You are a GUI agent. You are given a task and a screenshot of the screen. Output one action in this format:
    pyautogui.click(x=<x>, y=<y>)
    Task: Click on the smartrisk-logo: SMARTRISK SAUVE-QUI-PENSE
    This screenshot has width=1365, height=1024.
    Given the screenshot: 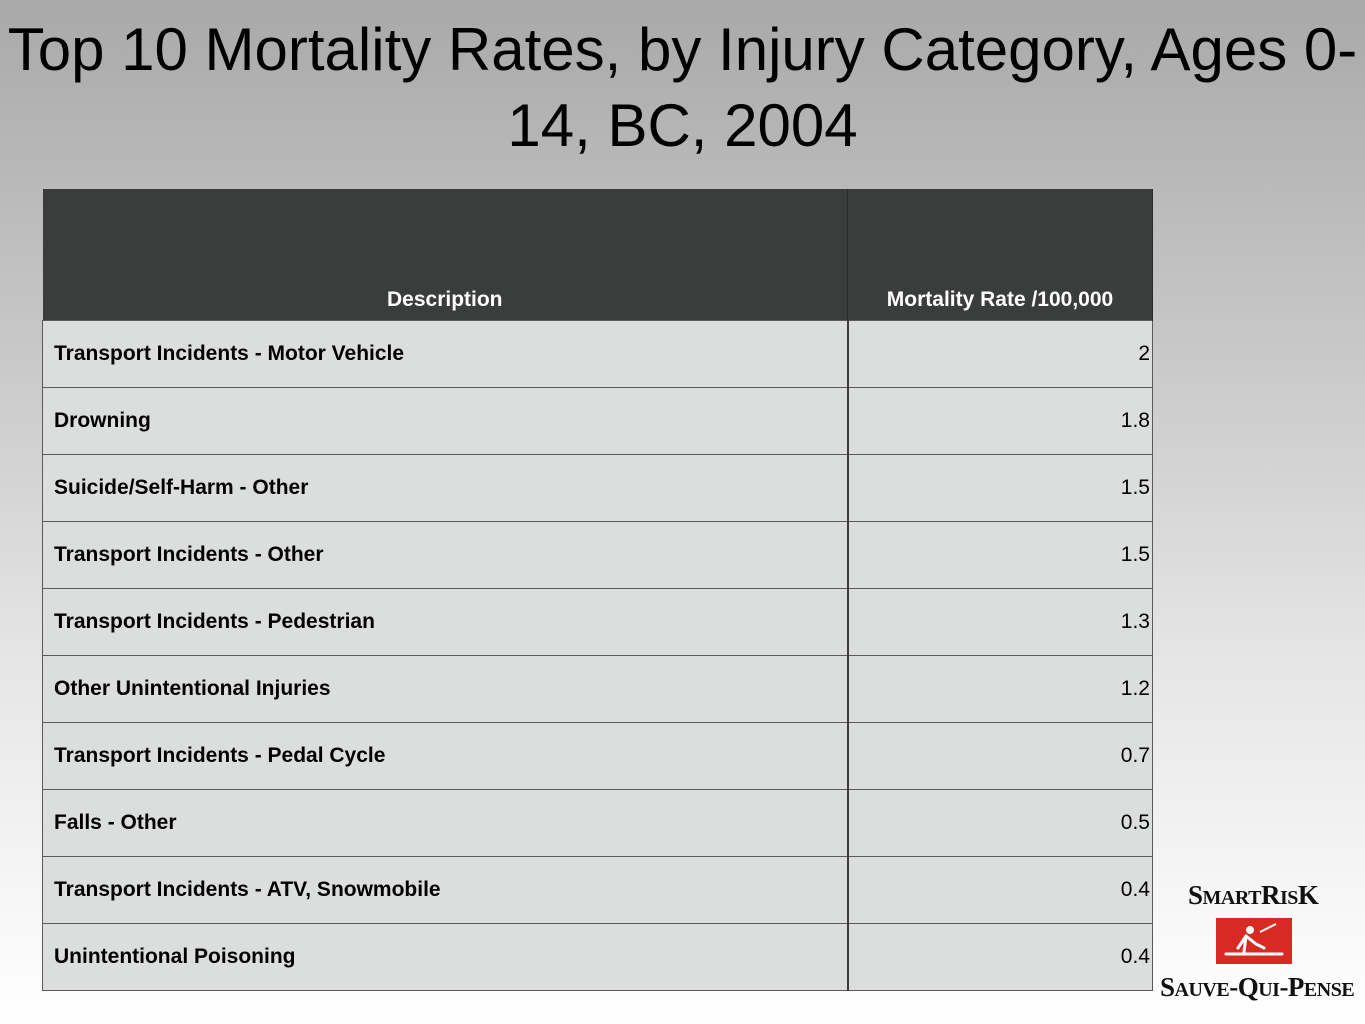 What is the action you would take?
    pyautogui.click(x=1258, y=944)
    